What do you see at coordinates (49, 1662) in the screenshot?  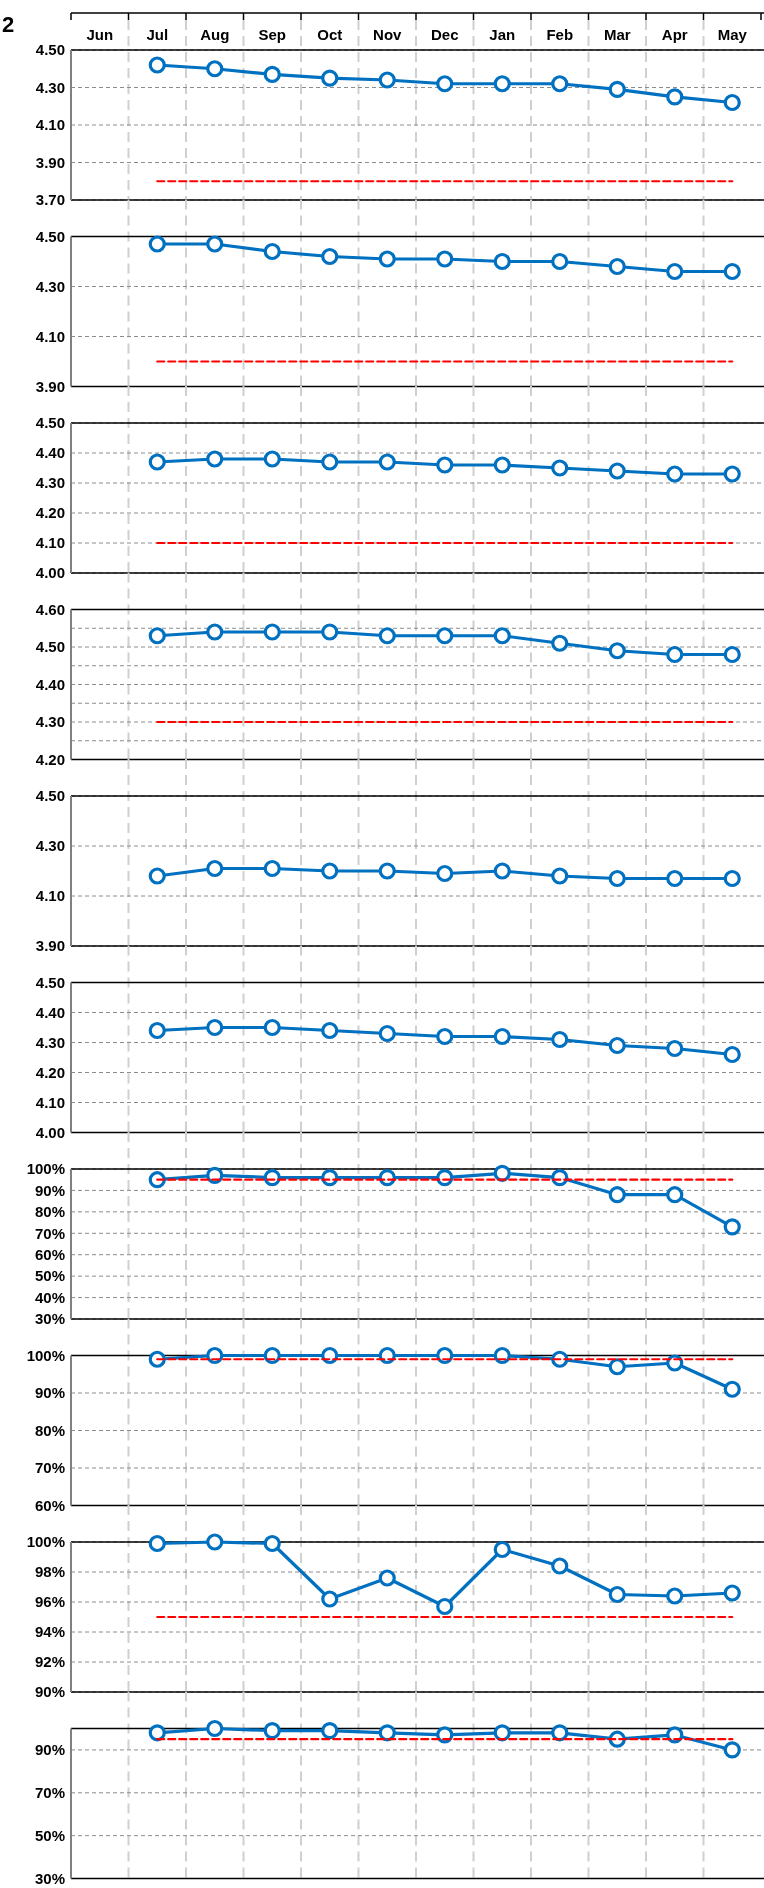 I see `y-tick-label: 92%` at bounding box center [49, 1662].